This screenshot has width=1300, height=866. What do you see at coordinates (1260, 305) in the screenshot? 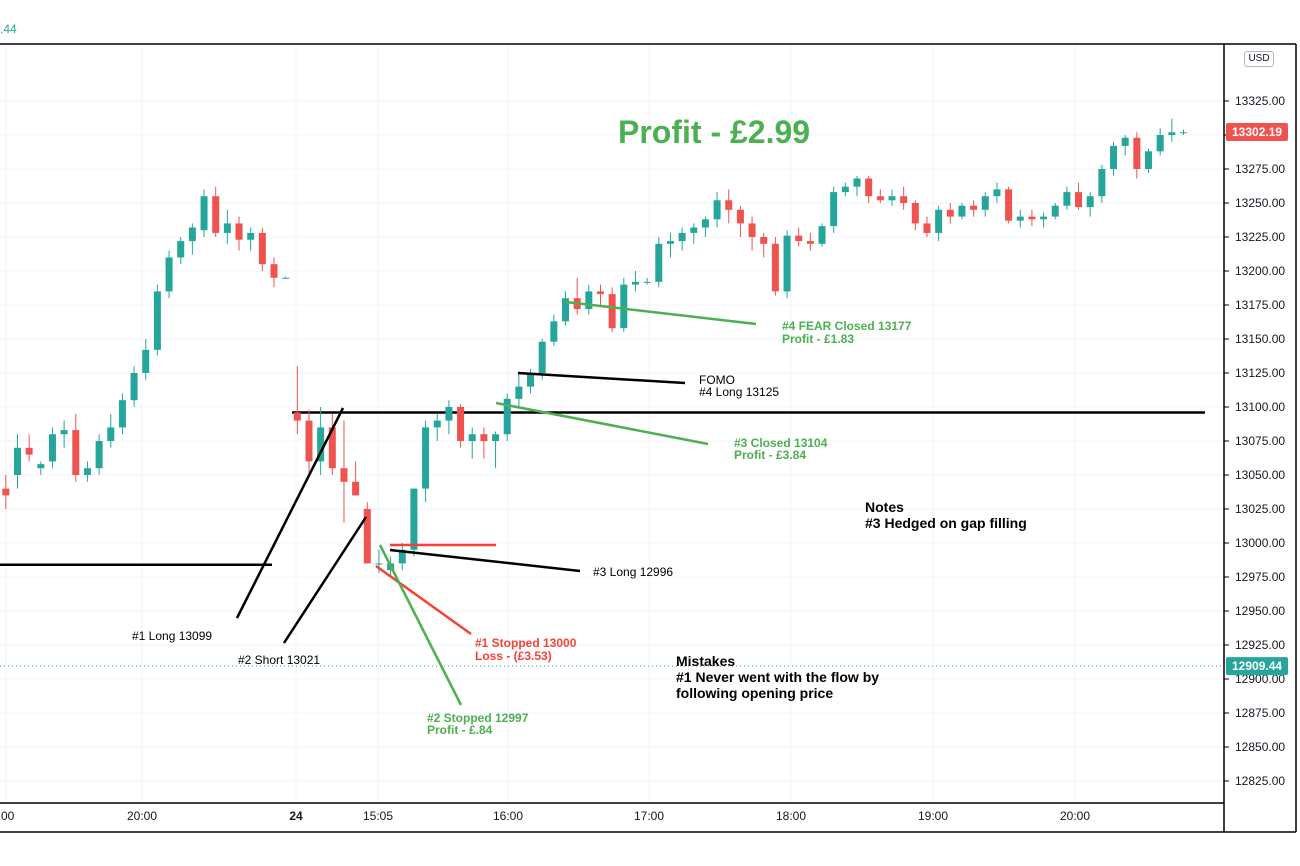
I see `y-tick-label: 13175.00` at bounding box center [1260, 305].